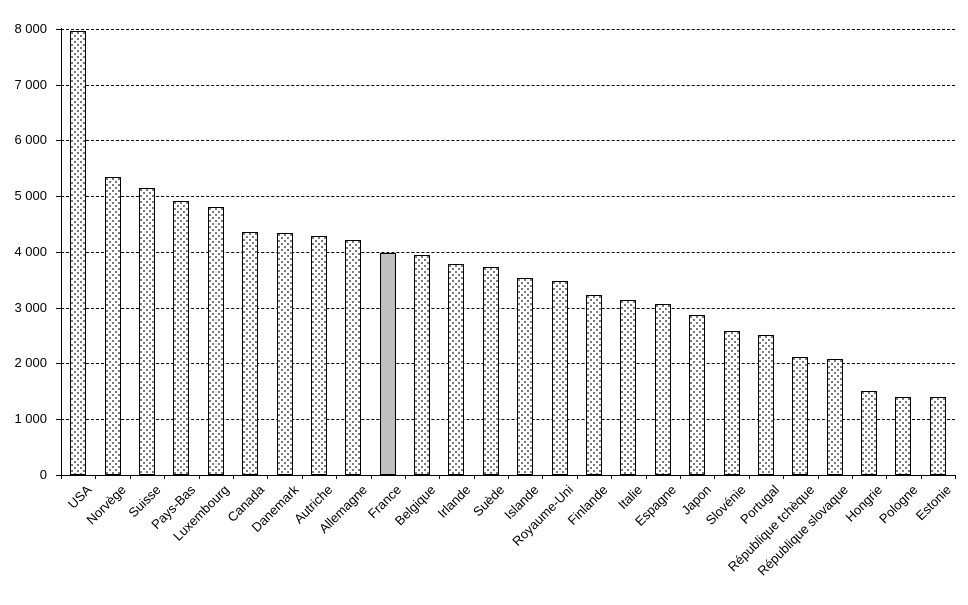  I want to click on bar-royaume-uni, so click(559, 377).